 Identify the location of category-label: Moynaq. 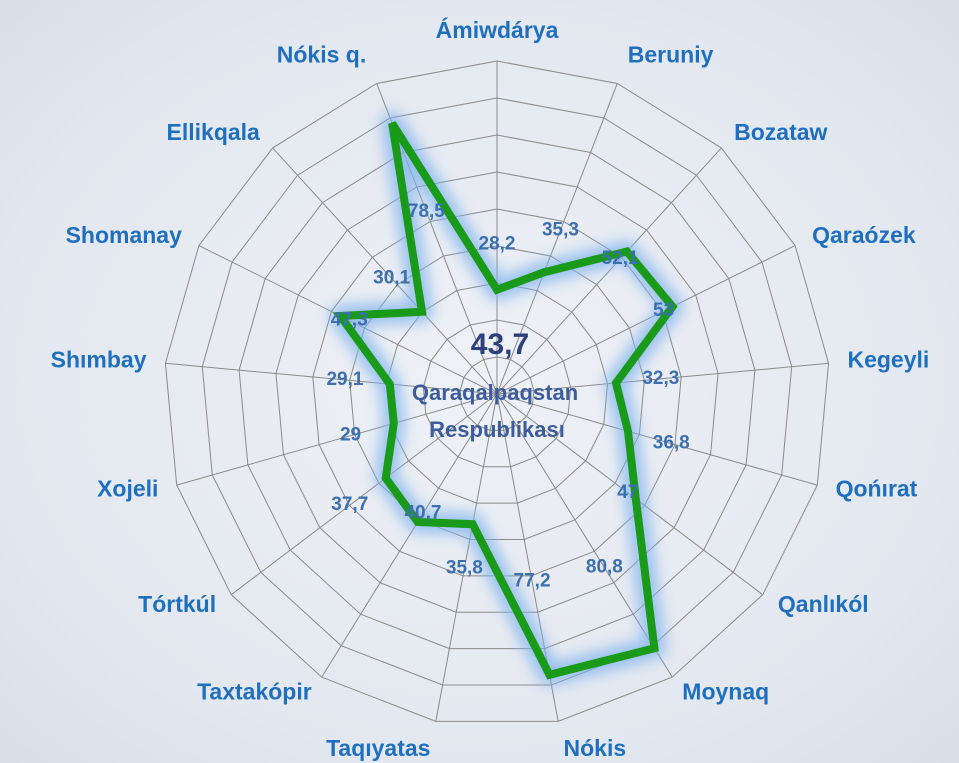
(725, 691).